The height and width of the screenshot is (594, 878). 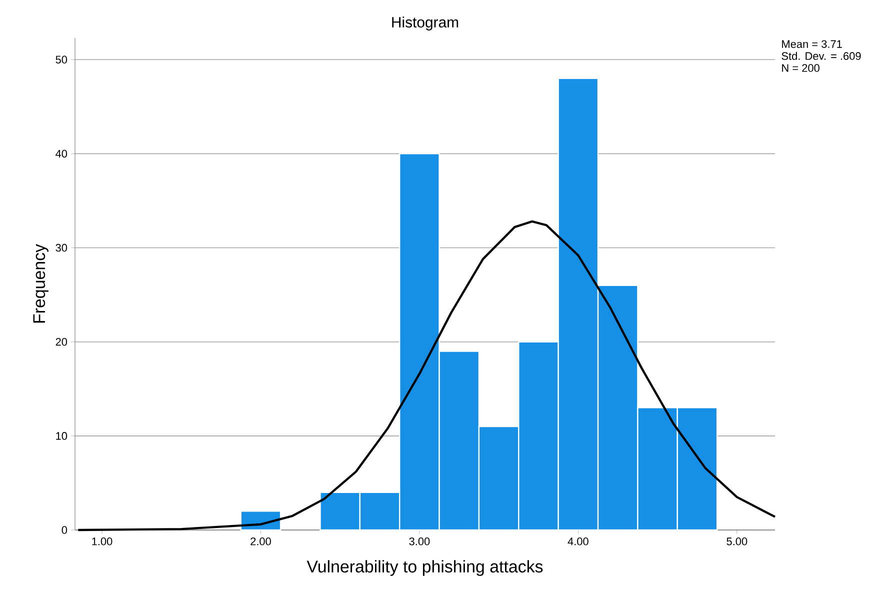 I want to click on y-tick-label: 40, so click(x=62, y=154).